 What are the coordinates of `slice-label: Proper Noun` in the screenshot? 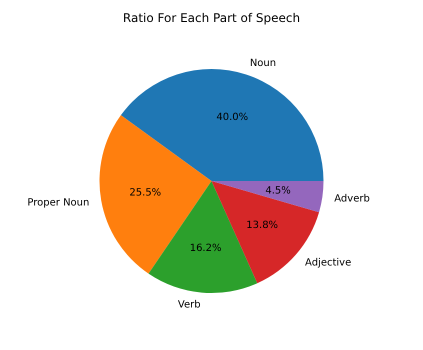 It's located at (58, 202).